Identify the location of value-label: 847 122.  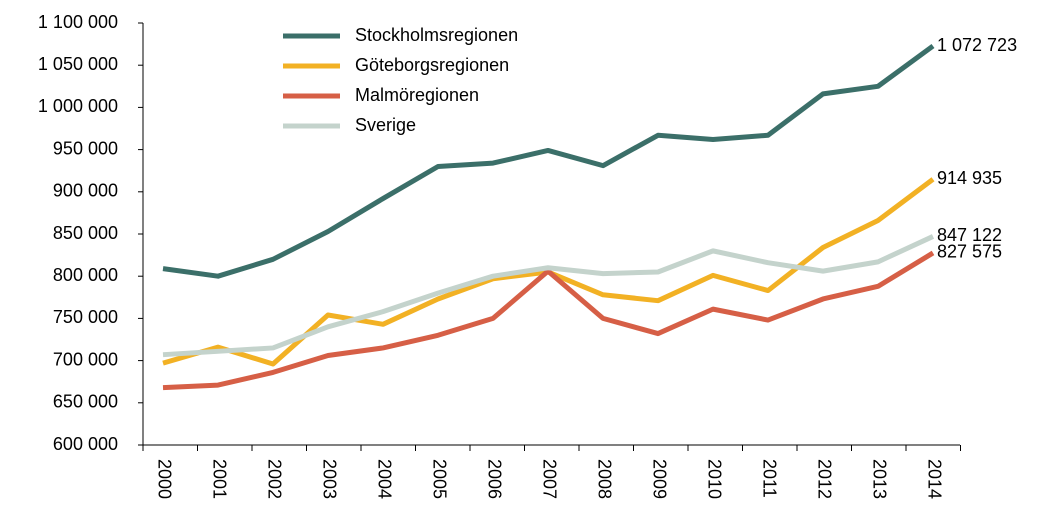
(969, 235).